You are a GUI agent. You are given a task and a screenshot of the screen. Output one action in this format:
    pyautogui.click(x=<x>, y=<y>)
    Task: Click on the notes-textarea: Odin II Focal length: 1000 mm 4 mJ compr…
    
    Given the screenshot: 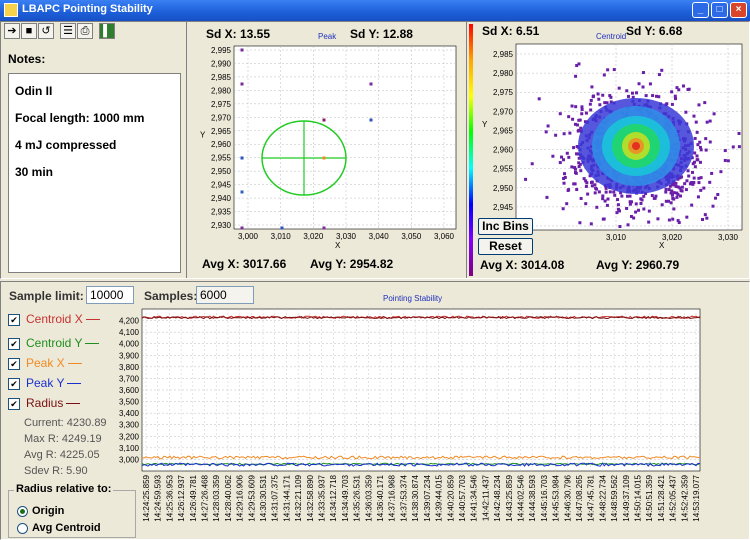 What is the action you would take?
    pyautogui.click(x=94, y=173)
    